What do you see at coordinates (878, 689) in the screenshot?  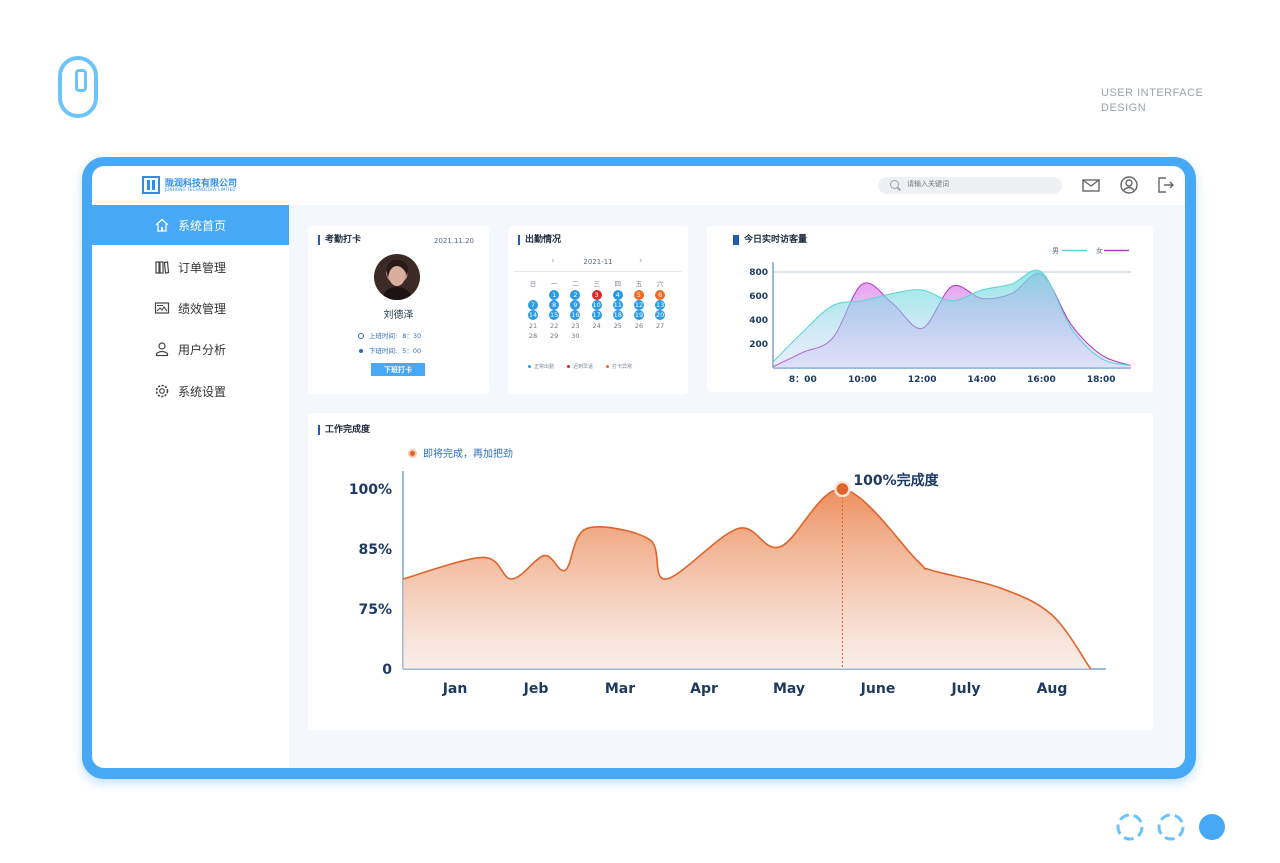 I see `completion-x-tick: June` at bounding box center [878, 689].